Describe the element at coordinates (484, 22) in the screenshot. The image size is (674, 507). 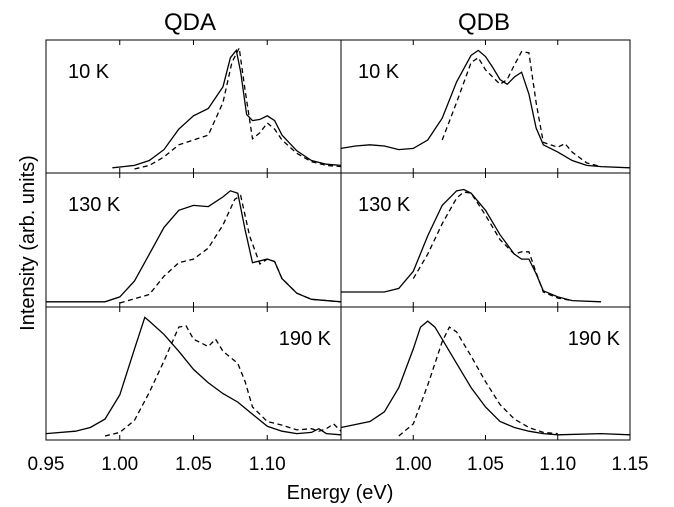
I see `column-title-qdb: QDB` at that location.